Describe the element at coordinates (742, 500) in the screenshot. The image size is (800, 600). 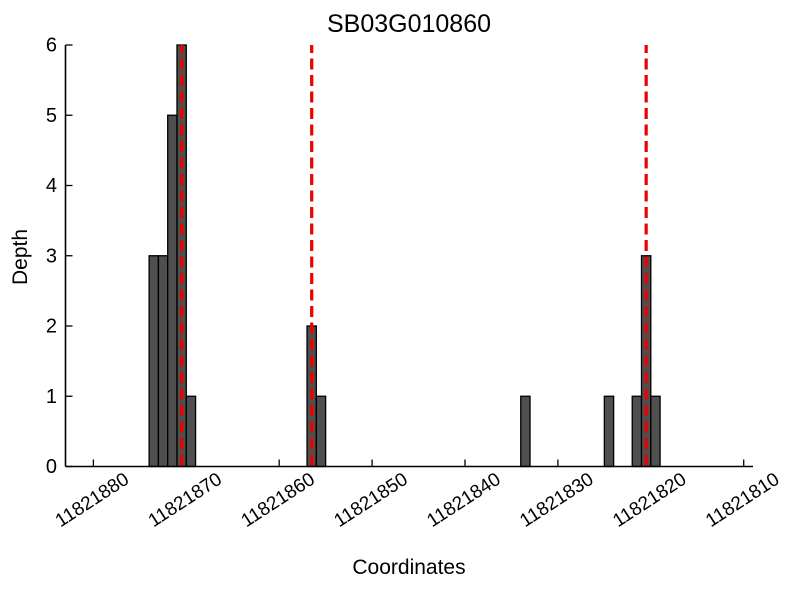
I see `x-tick-label: 11821810` at that location.